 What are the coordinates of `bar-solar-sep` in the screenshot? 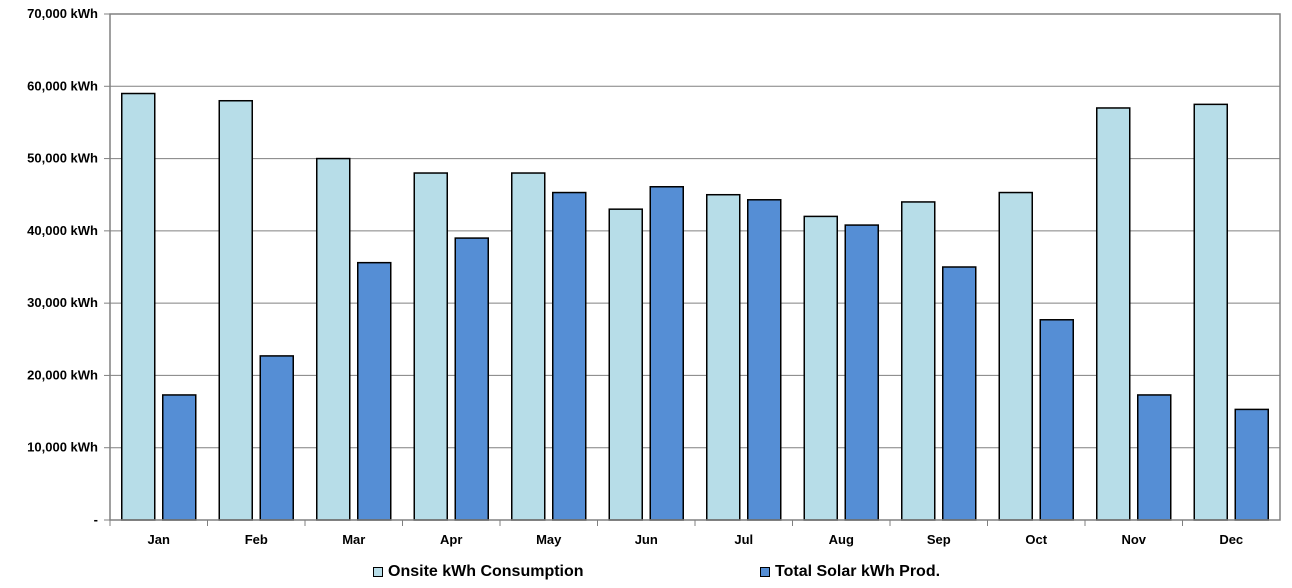 It's located at (959, 393).